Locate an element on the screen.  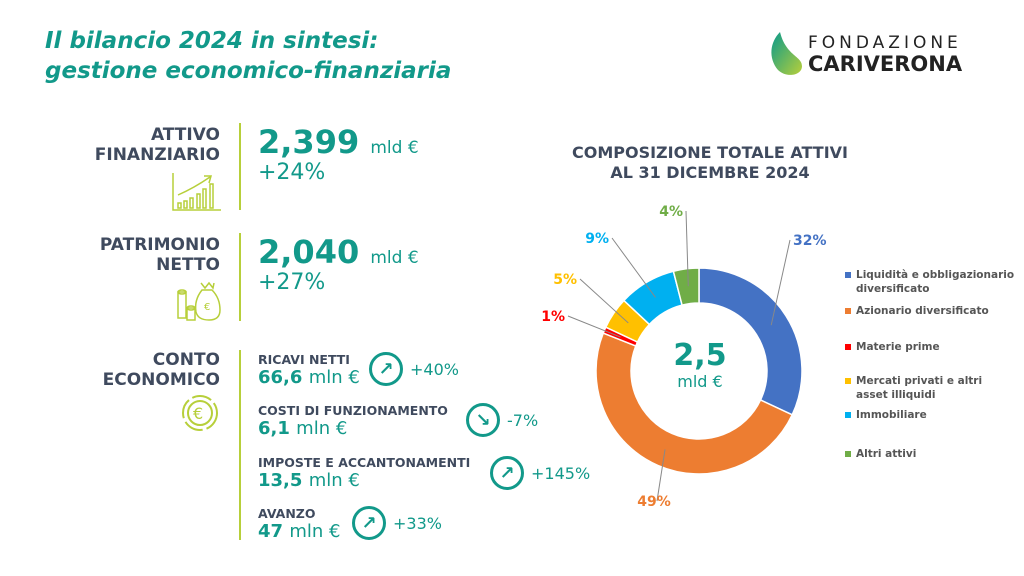
logo-text-1: FONDAZIONE is located at coordinates (885, 42).